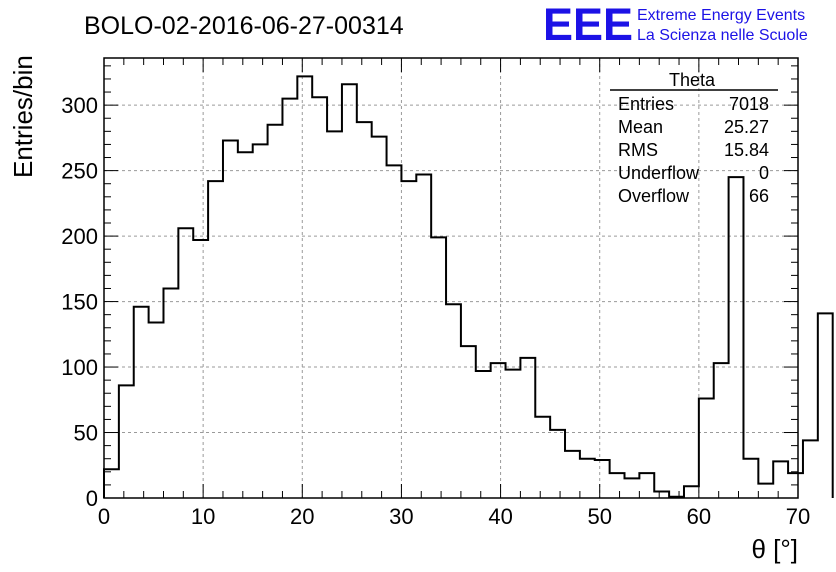 The height and width of the screenshot is (572, 836). I want to click on chart-title: BOLO-02-2016-06-27-00314, so click(244, 26).